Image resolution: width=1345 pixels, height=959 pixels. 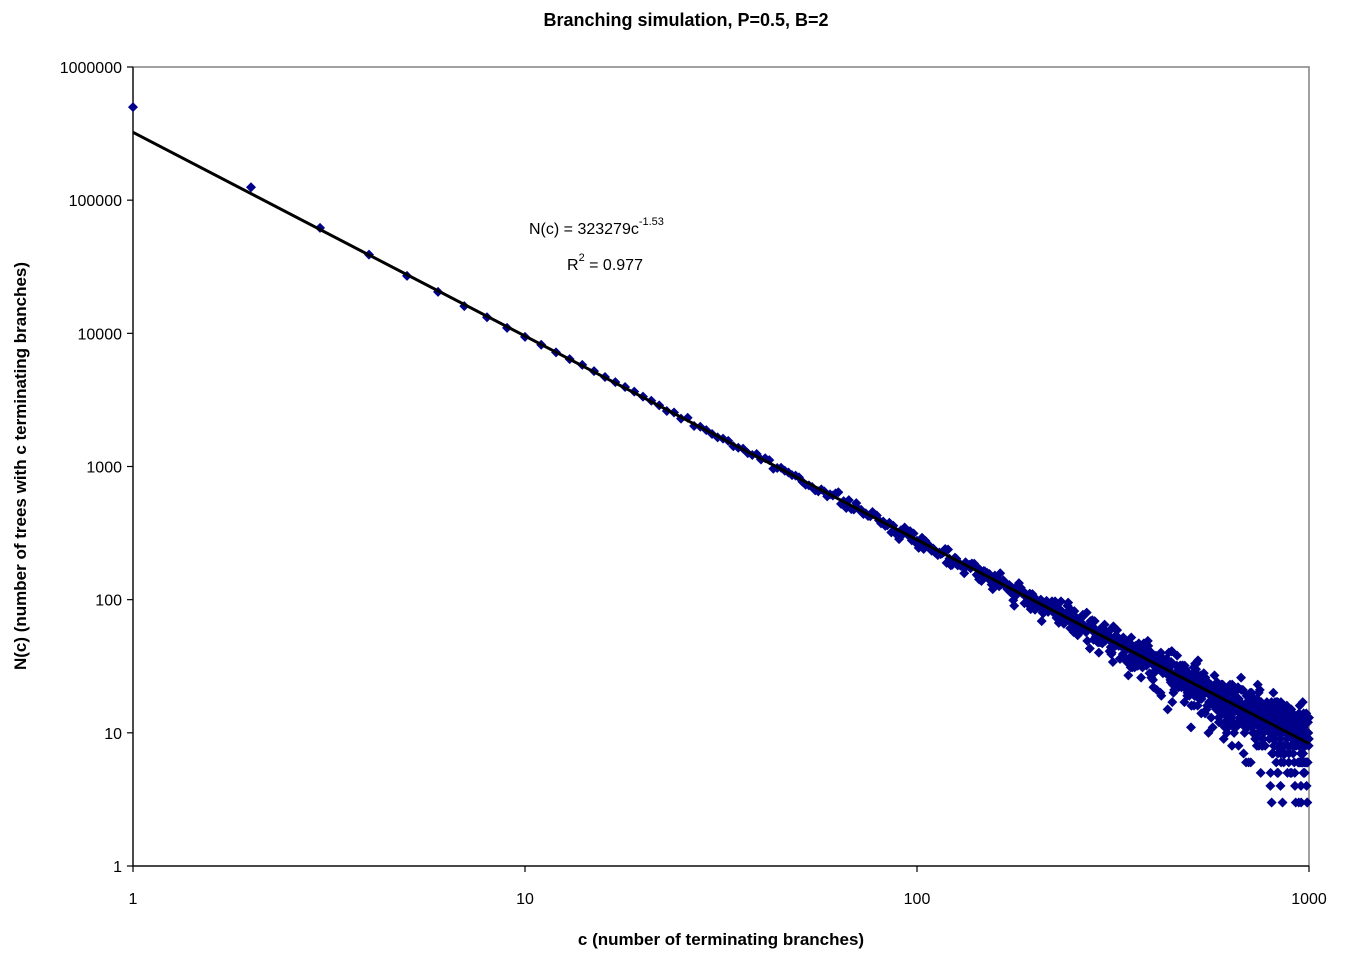 I want to click on y-tick-label: 1000000, so click(x=91, y=68).